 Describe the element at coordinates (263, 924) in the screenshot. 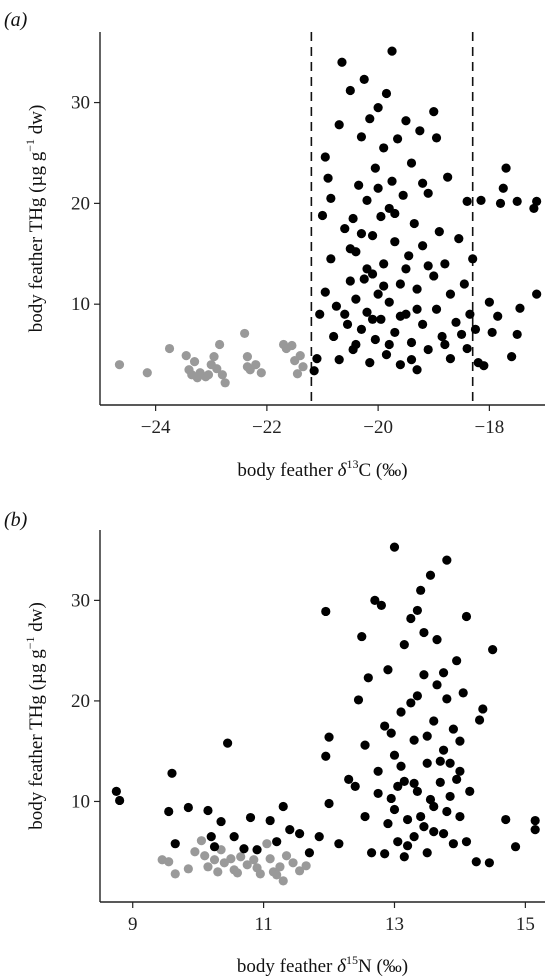

I see `x-tick-label: 11` at that location.